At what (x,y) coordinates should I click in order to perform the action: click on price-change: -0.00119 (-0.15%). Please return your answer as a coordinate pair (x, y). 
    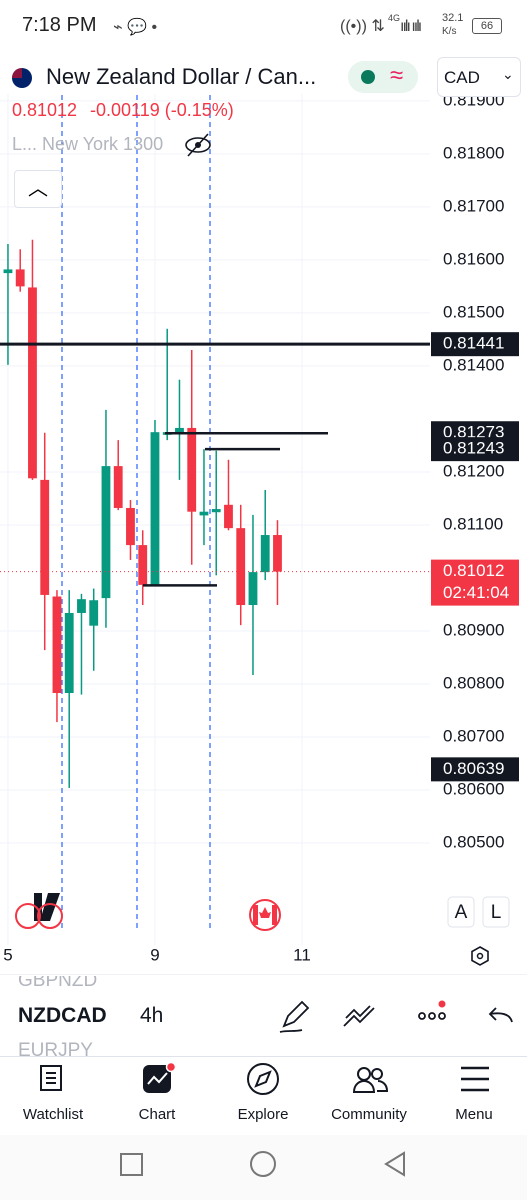
    Looking at the image, I should click on (162, 110).